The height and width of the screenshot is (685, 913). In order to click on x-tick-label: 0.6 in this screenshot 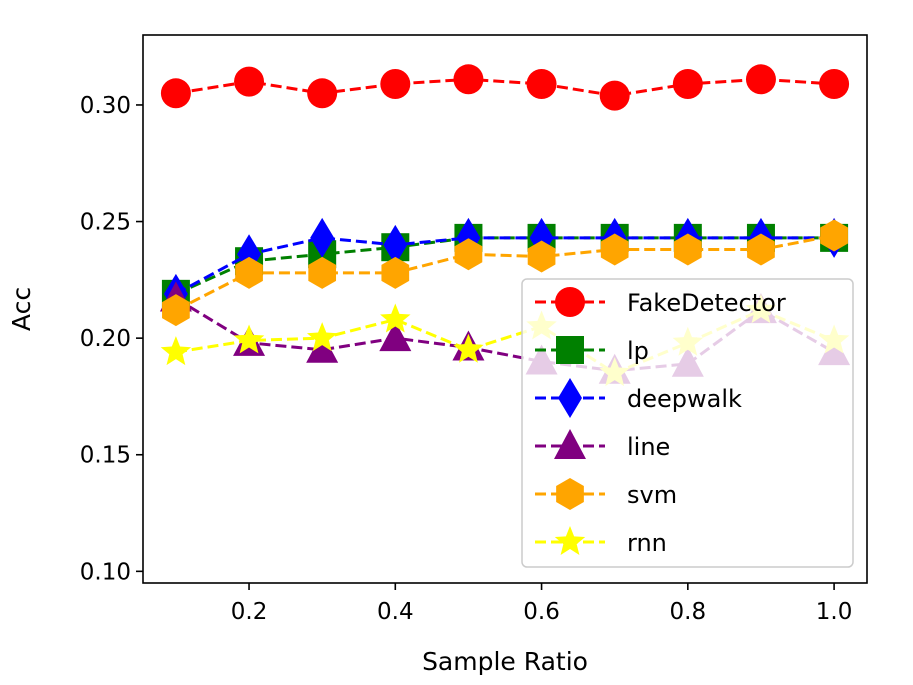, I will do `click(541, 612)`.